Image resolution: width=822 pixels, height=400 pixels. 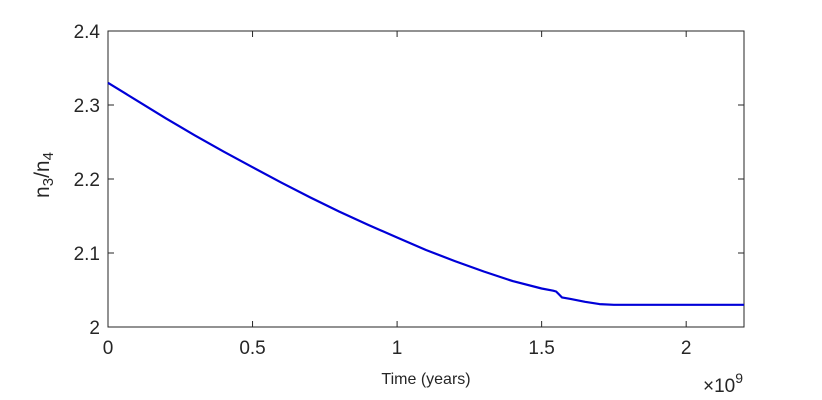 I want to click on x-multiplier-base: ×10, so click(x=719, y=386).